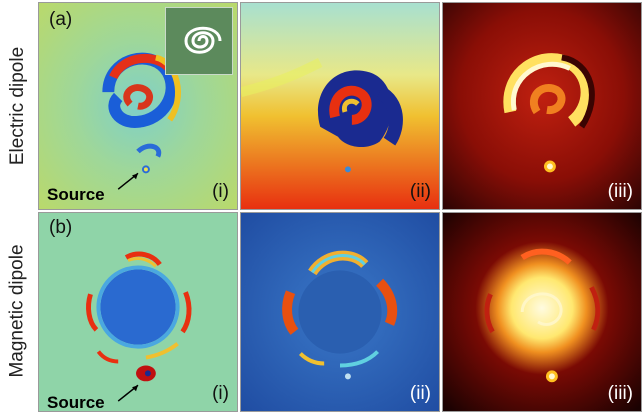 The height and width of the screenshot is (412, 642). What do you see at coordinates (420, 393) in the screenshot?
I see `subpanel-label-b-ii: (ii)` at bounding box center [420, 393].